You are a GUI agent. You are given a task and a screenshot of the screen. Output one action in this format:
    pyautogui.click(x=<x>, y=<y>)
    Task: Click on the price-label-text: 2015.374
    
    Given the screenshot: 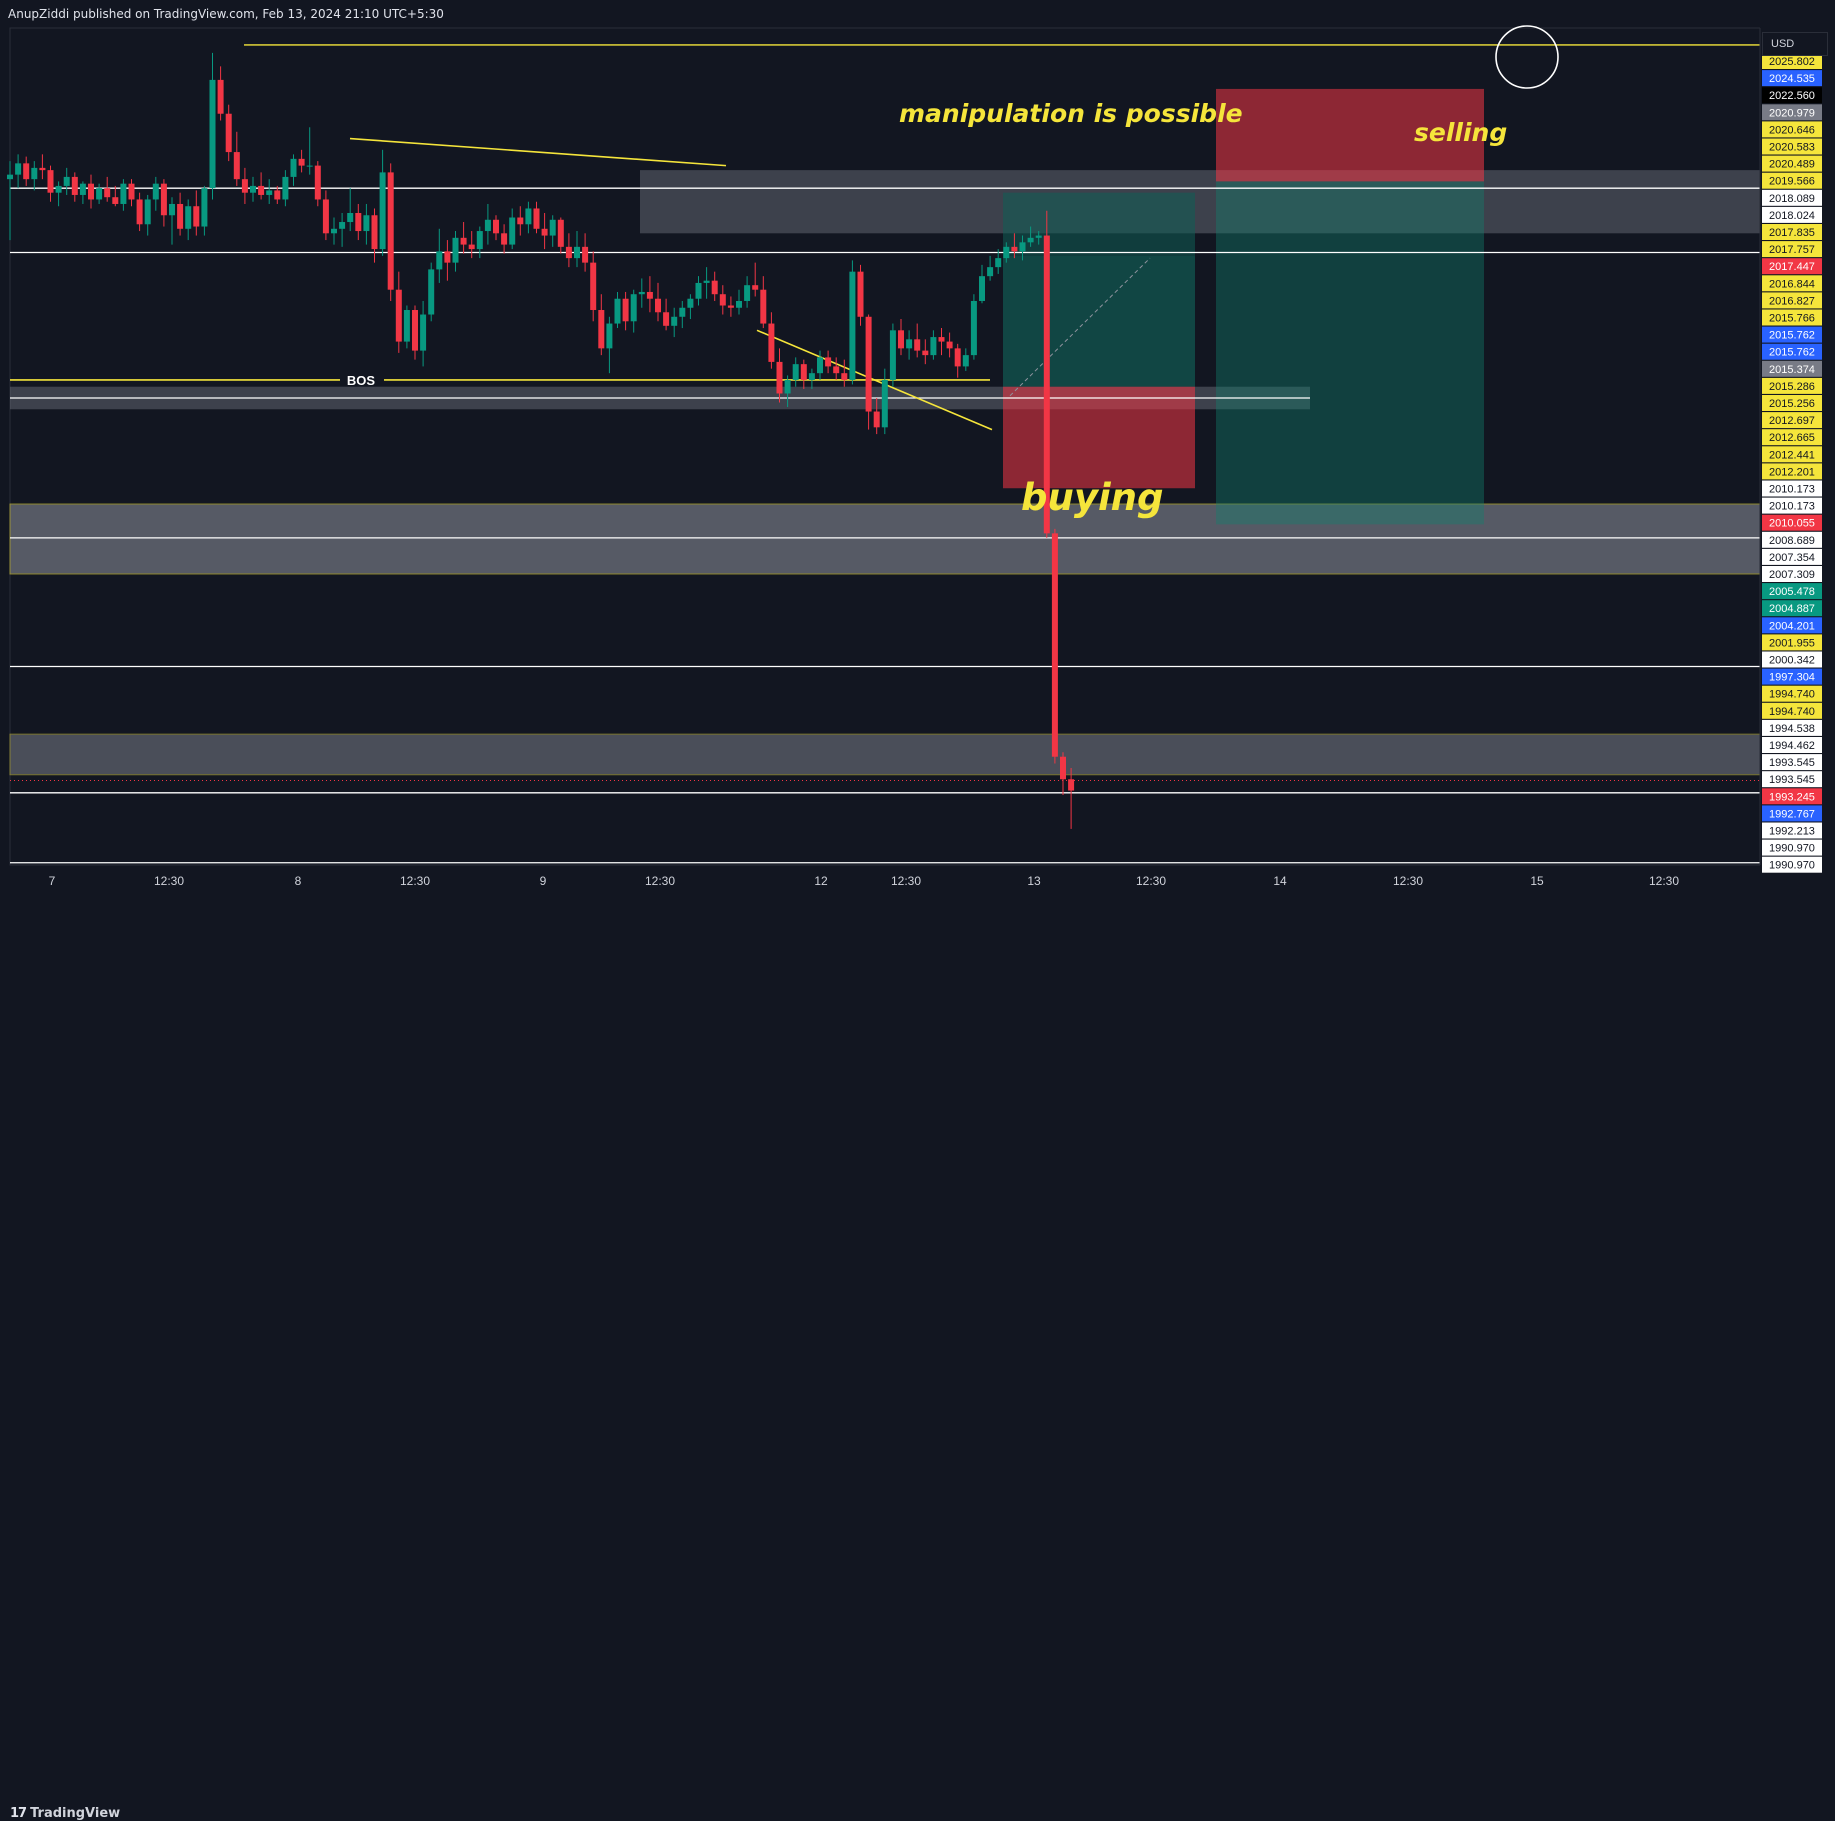 What is the action you would take?
    pyautogui.click(x=1792, y=370)
    